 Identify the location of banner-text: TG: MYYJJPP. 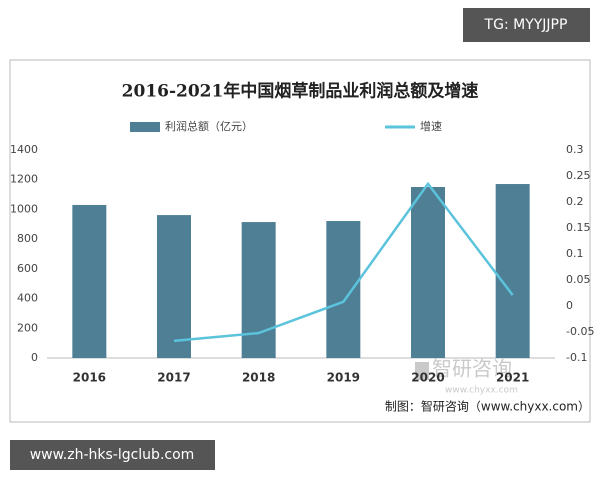
(526, 25).